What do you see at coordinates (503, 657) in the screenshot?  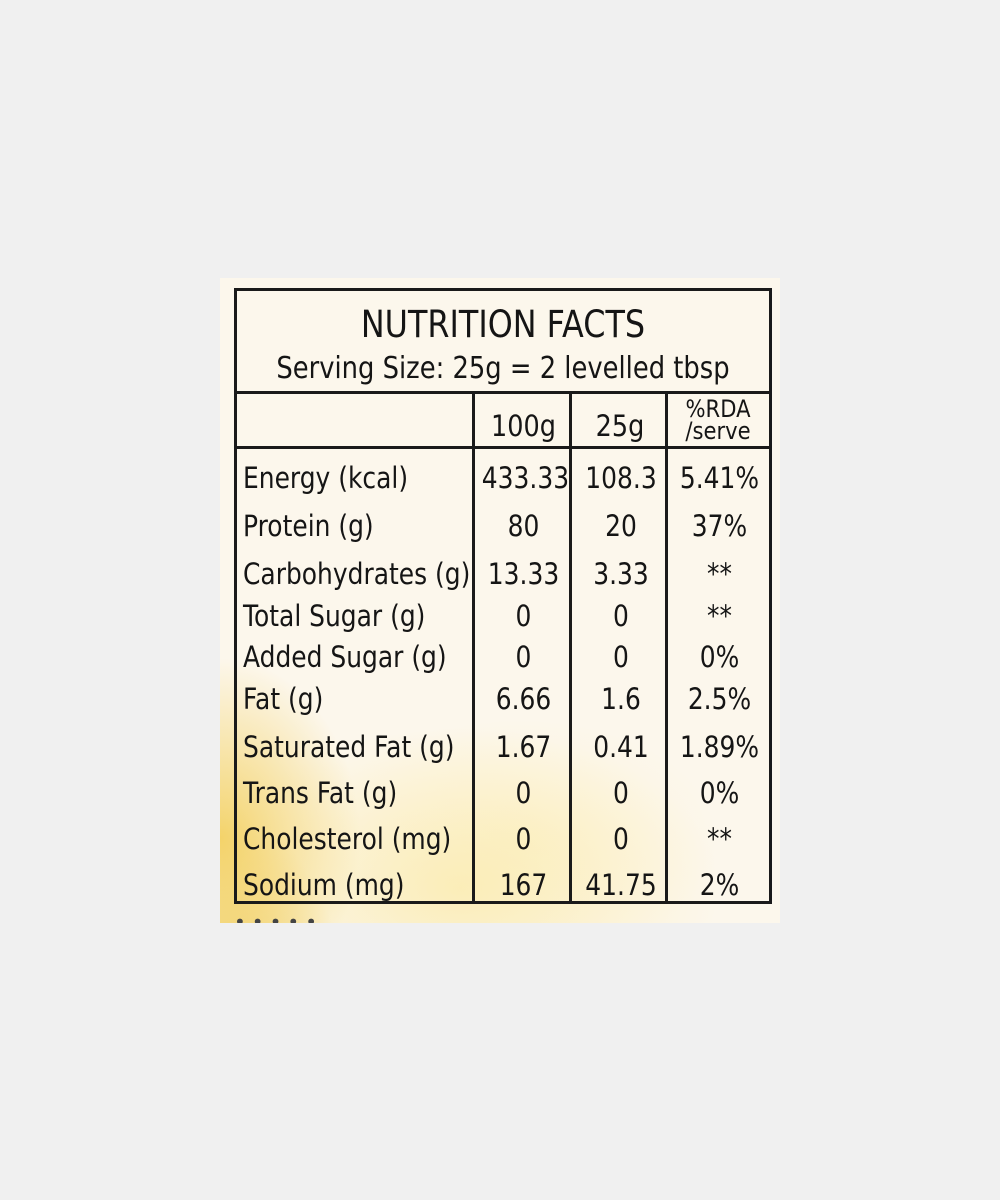 I see `table-row: Added Sugar (g) 0 0 0%` at bounding box center [503, 657].